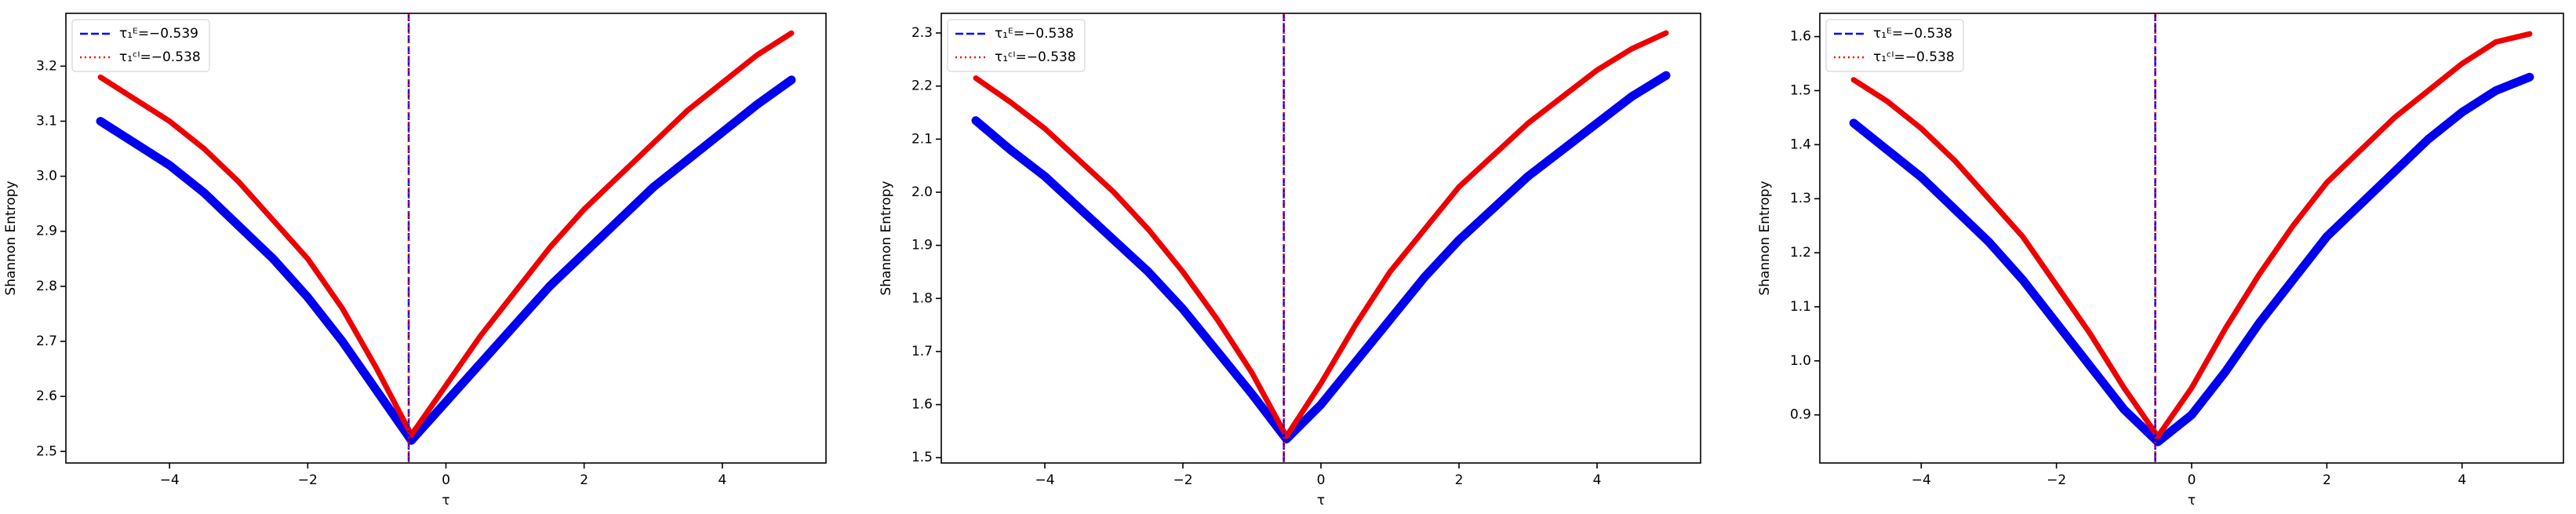 Image resolution: width=2576 pixels, height=514 pixels. I want to click on y-tick-label: 0.9, so click(1800, 415).